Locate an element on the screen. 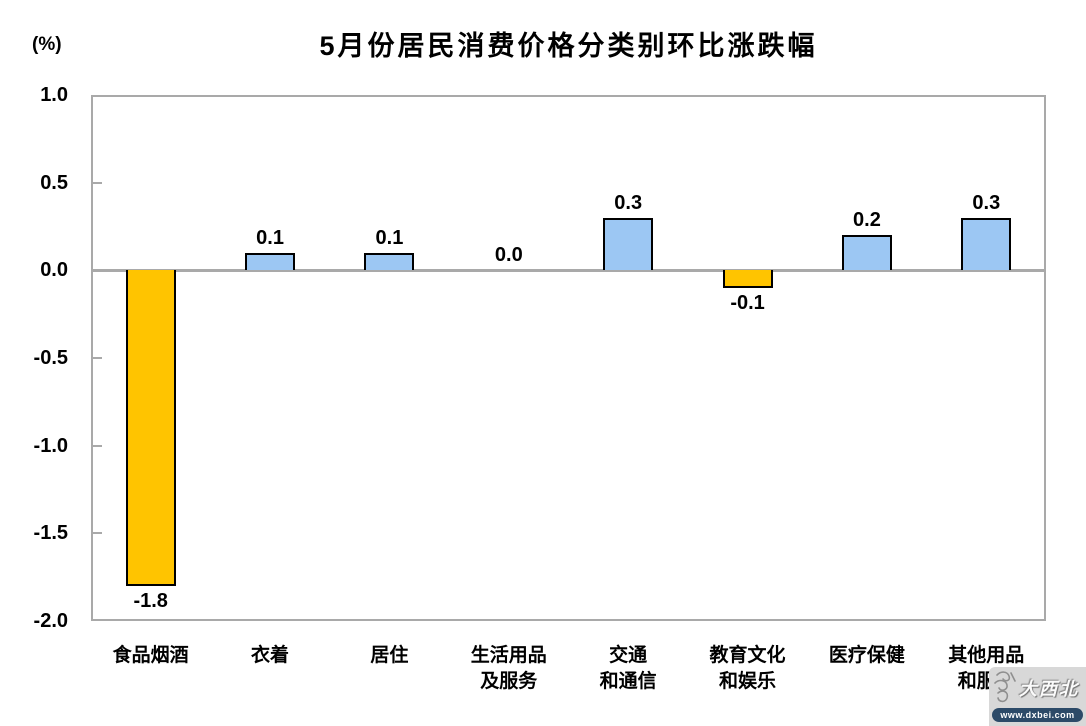  x-axis-category-label: 生活用品 及服务 is located at coordinates (508, 668).